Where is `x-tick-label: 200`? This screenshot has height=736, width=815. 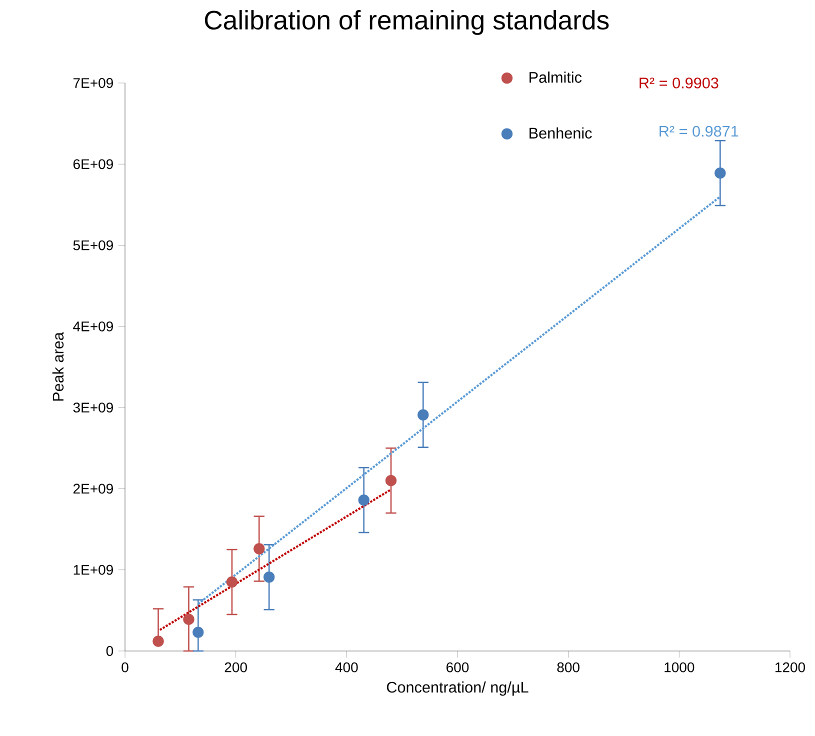 x-tick-label: 200 is located at coordinates (235, 667).